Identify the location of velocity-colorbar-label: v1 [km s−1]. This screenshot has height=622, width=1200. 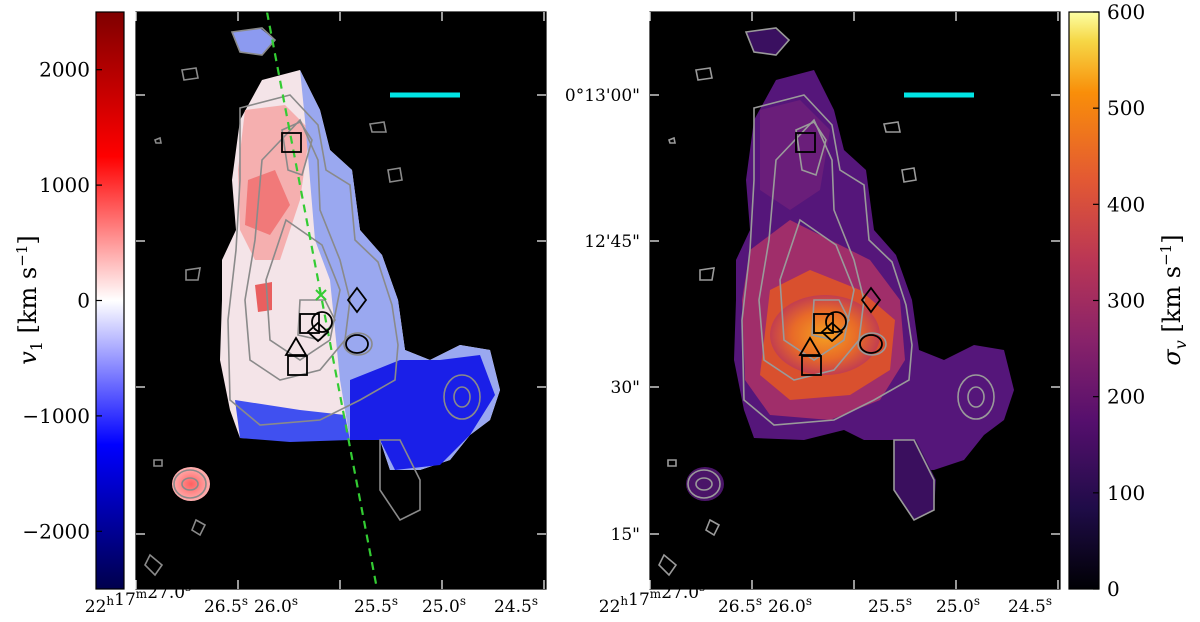
(29, 300).